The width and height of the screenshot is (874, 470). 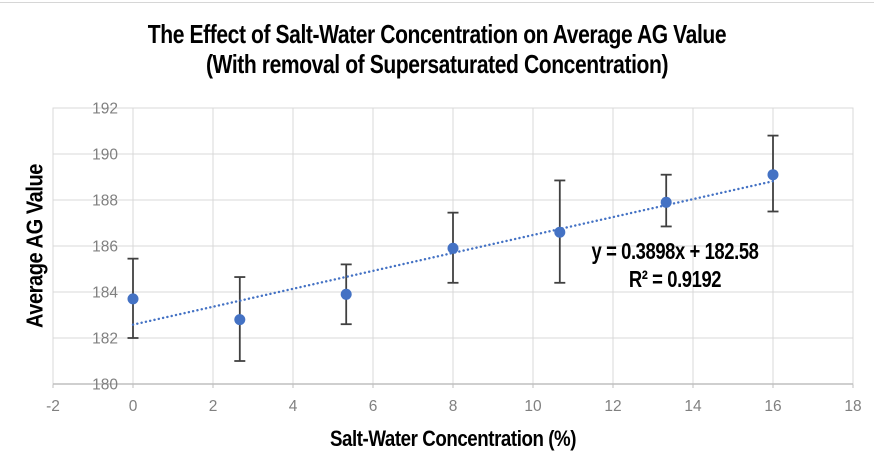 I want to click on y-tick-label: 192, so click(x=105, y=109).